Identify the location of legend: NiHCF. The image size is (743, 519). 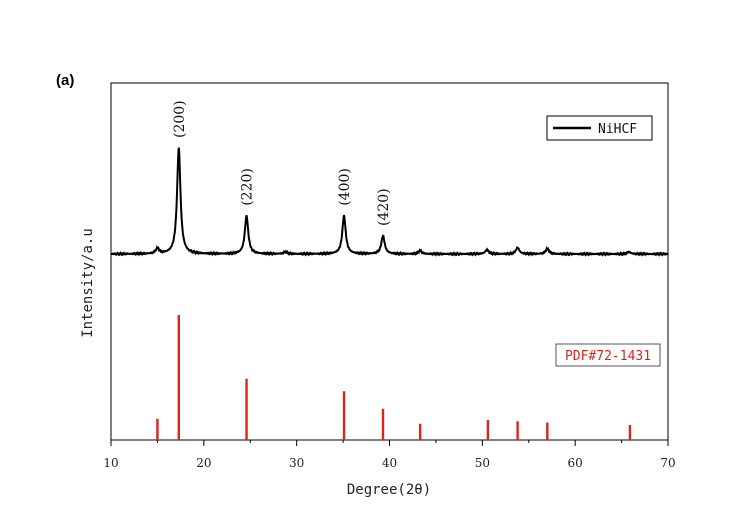
(599, 128).